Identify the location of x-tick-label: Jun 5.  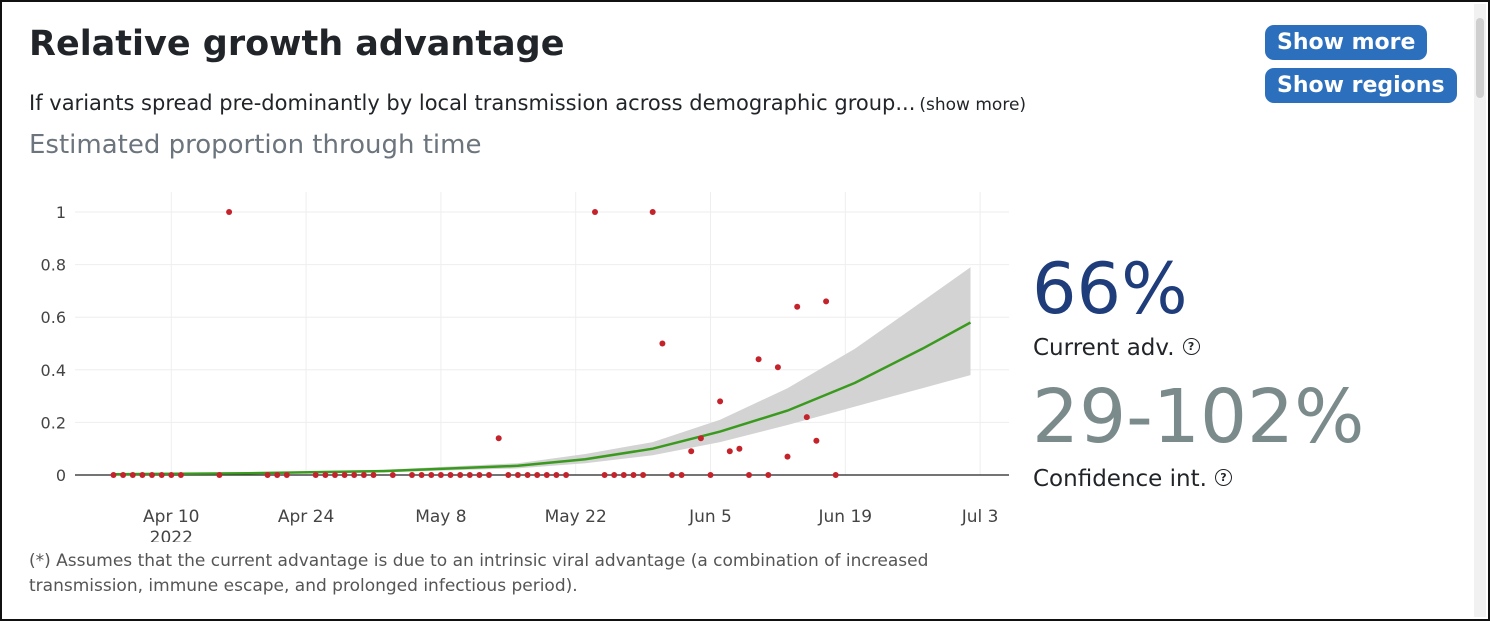
(710, 517).